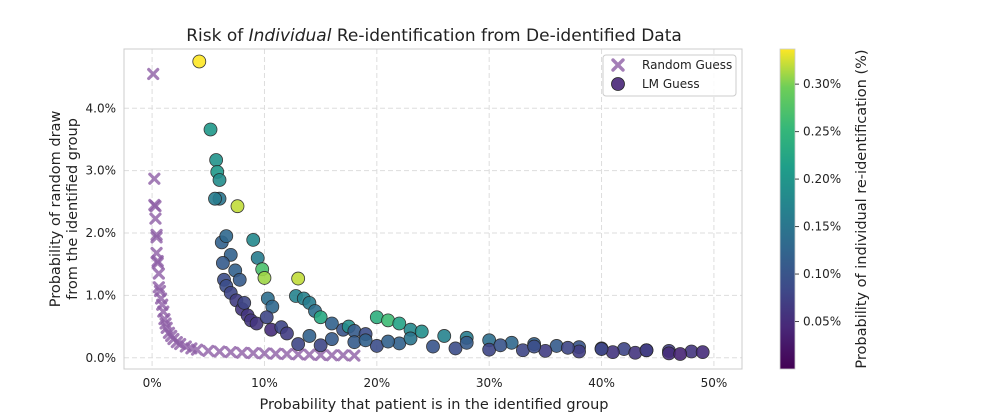 The height and width of the screenshot is (419, 996). I want to click on legend-marker-lm-guess, so click(618, 84).